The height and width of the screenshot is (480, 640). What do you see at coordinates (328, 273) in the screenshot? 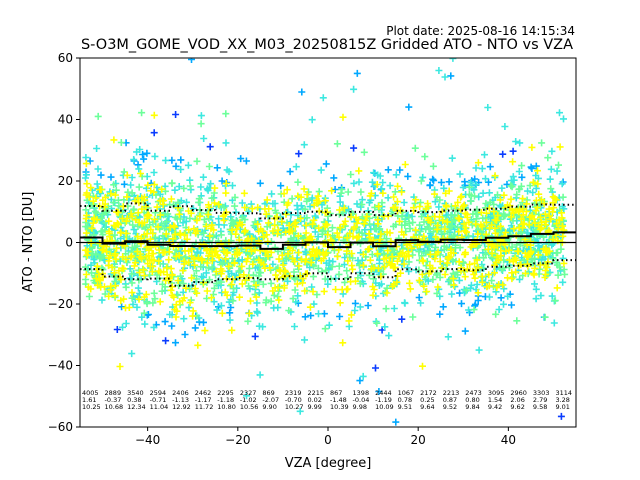
I see `std-lower-line` at bounding box center [328, 273].